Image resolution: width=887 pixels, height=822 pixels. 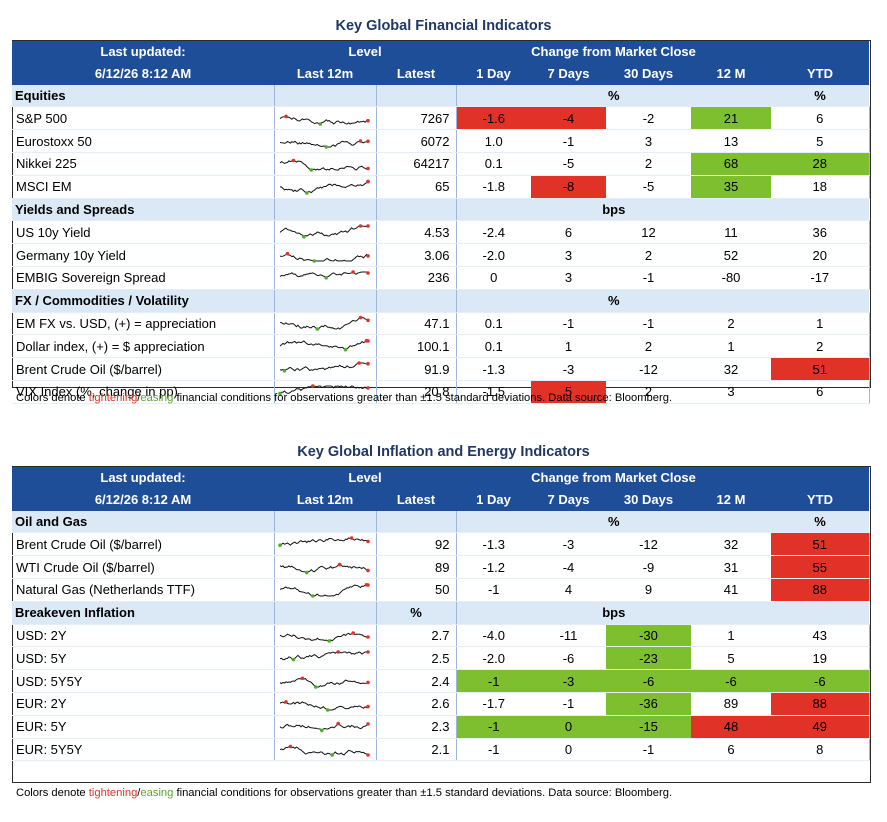 I want to click on table-row: US 10y Yield 4.53 -2.4 6 12 11 36, so click(x=441, y=232).